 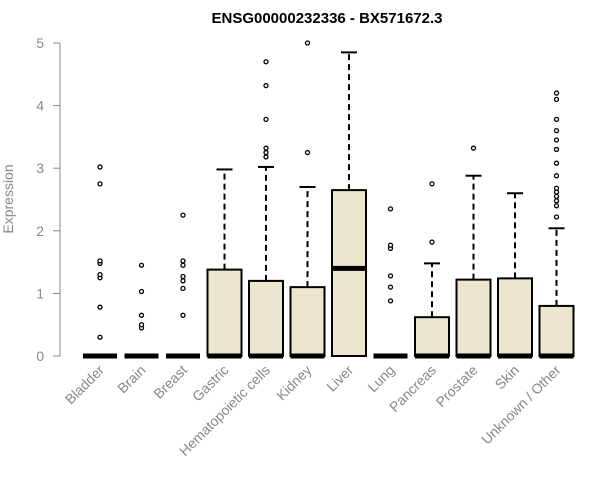 What do you see at coordinates (339, 378) in the screenshot?
I see `x-category-label: Liver` at bounding box center [339, 378].